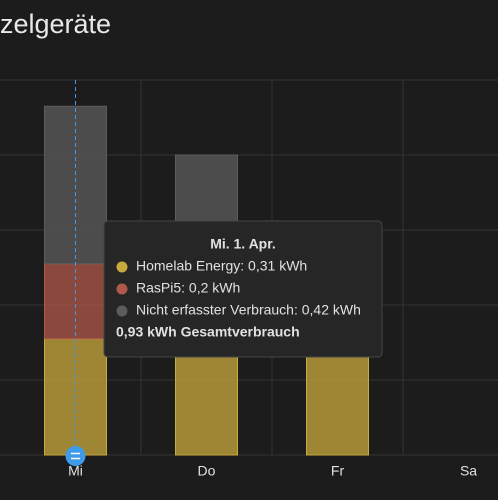 The height and width of the screenshot is (500, 498). Describe the element at coordinates (468, 471) in the screenshot. I see `x-tick-label: Sa` at that location.